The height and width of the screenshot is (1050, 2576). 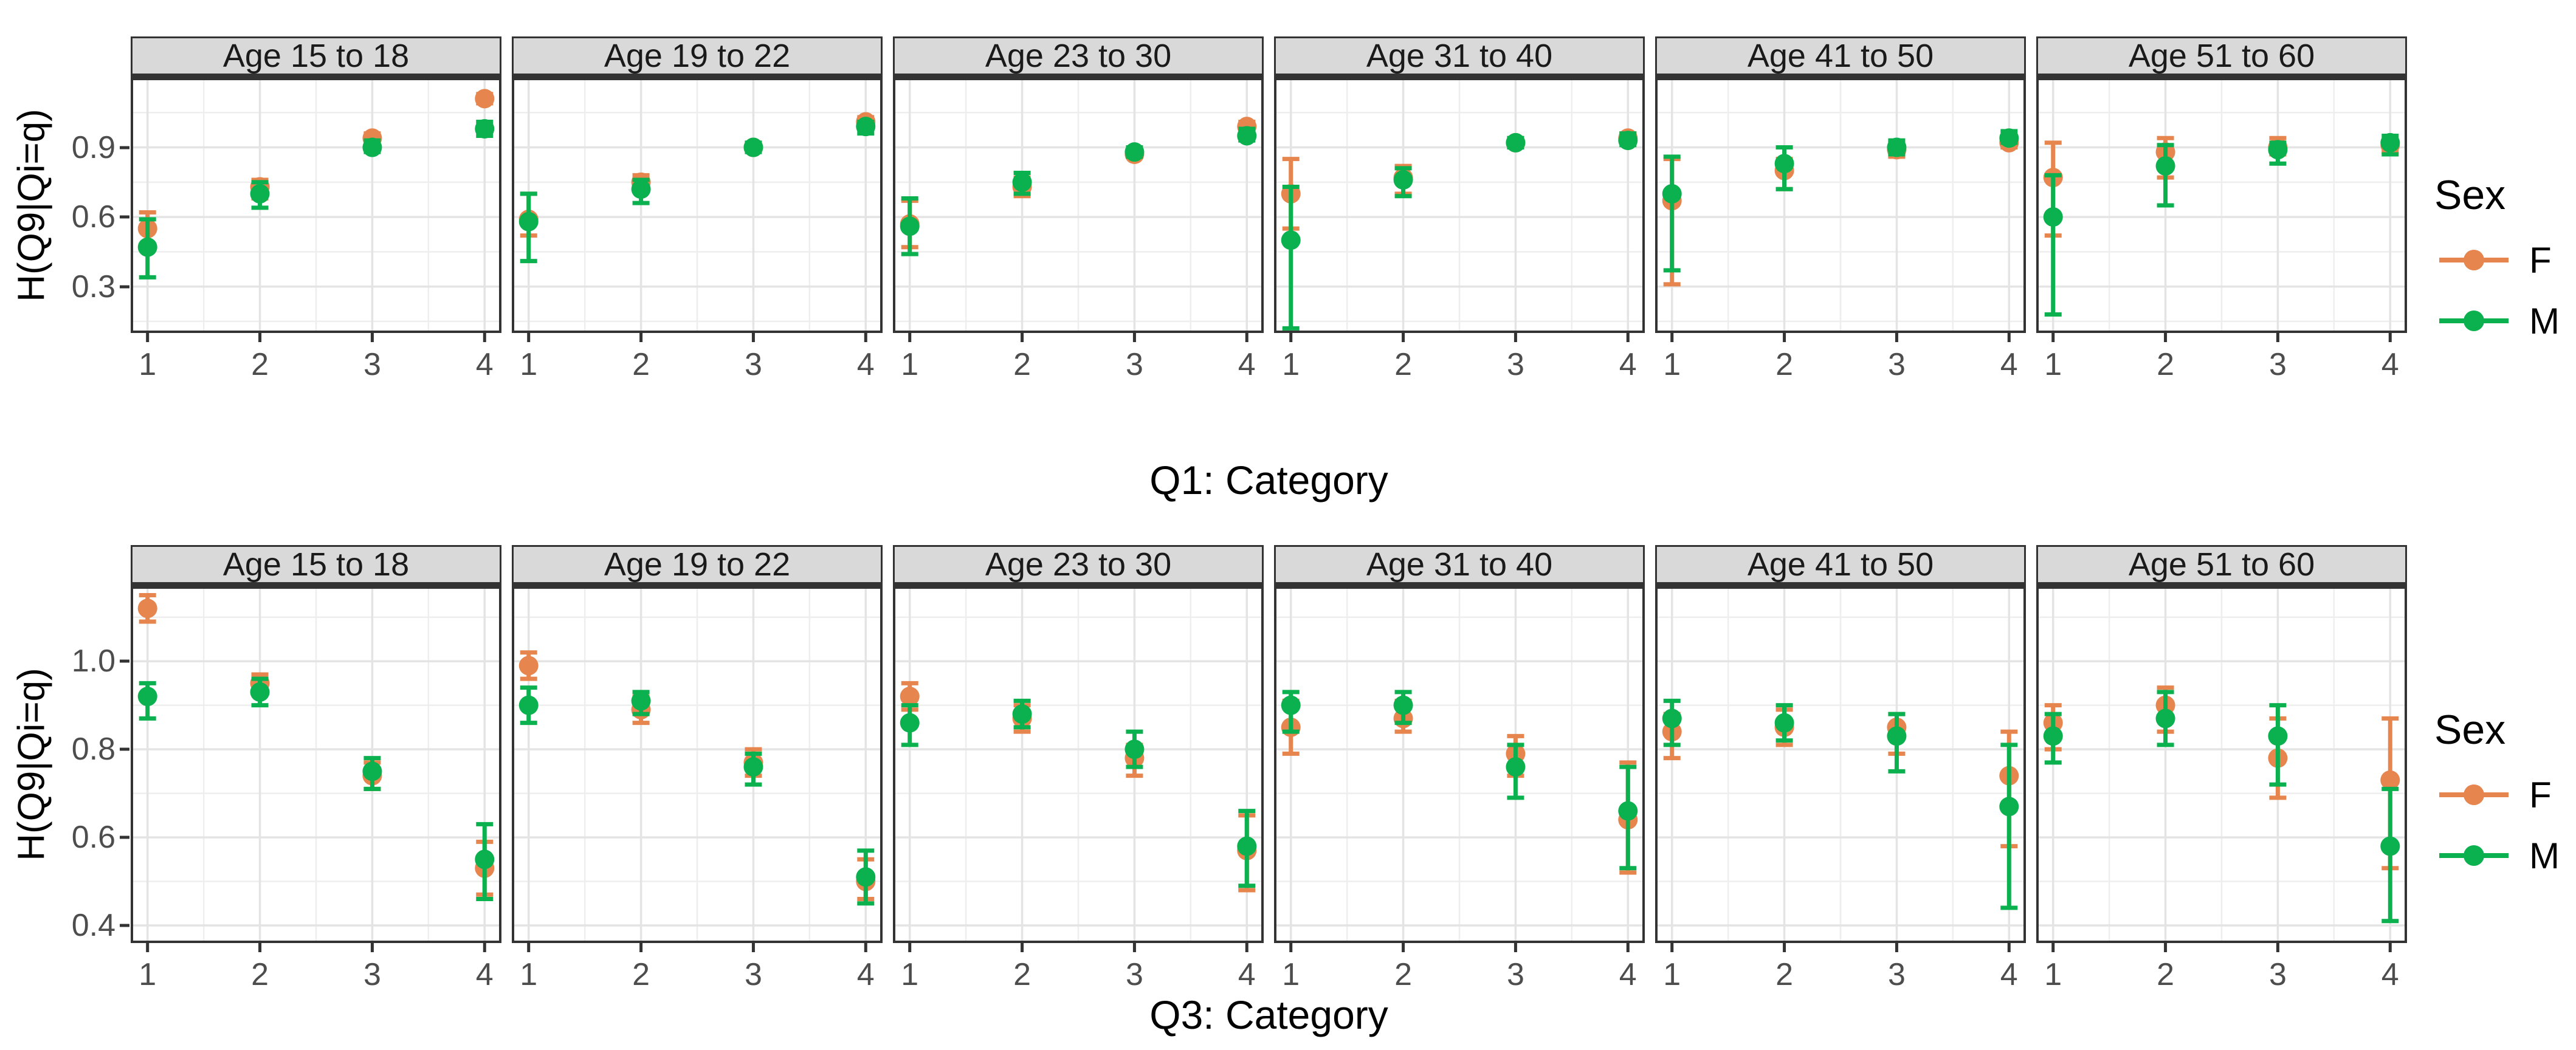 I want to click on f-pointrange-key-icon, so click(x=2474, y=794).